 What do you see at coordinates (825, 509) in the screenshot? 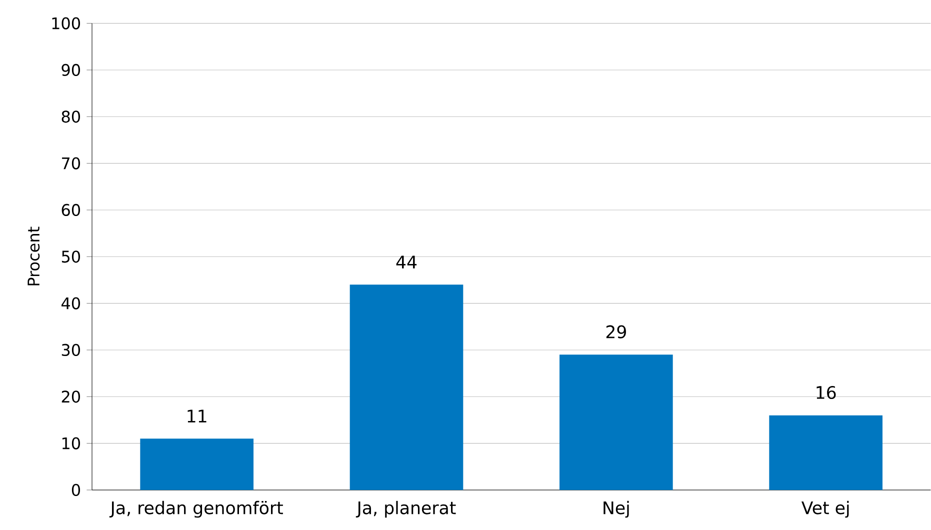
I see `x-tick-label: Vet ej` at bounding box center [825, 509].